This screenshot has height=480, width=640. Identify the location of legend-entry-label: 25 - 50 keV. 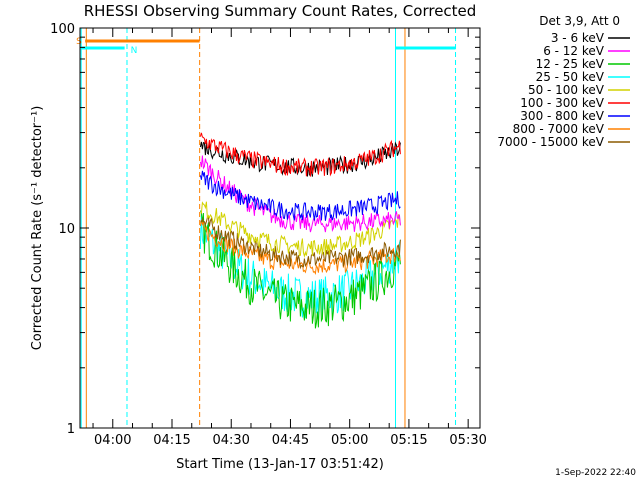
(570, 77).